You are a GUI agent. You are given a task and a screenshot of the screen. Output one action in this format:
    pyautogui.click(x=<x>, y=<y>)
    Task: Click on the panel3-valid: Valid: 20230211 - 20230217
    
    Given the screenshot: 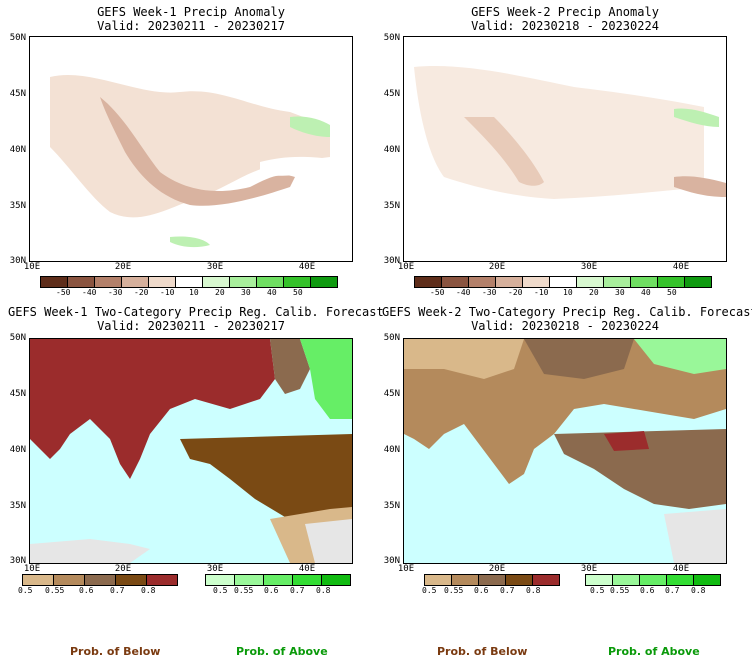 What is the action you would take?
    pyautogui.click(x=191, y=326)
    